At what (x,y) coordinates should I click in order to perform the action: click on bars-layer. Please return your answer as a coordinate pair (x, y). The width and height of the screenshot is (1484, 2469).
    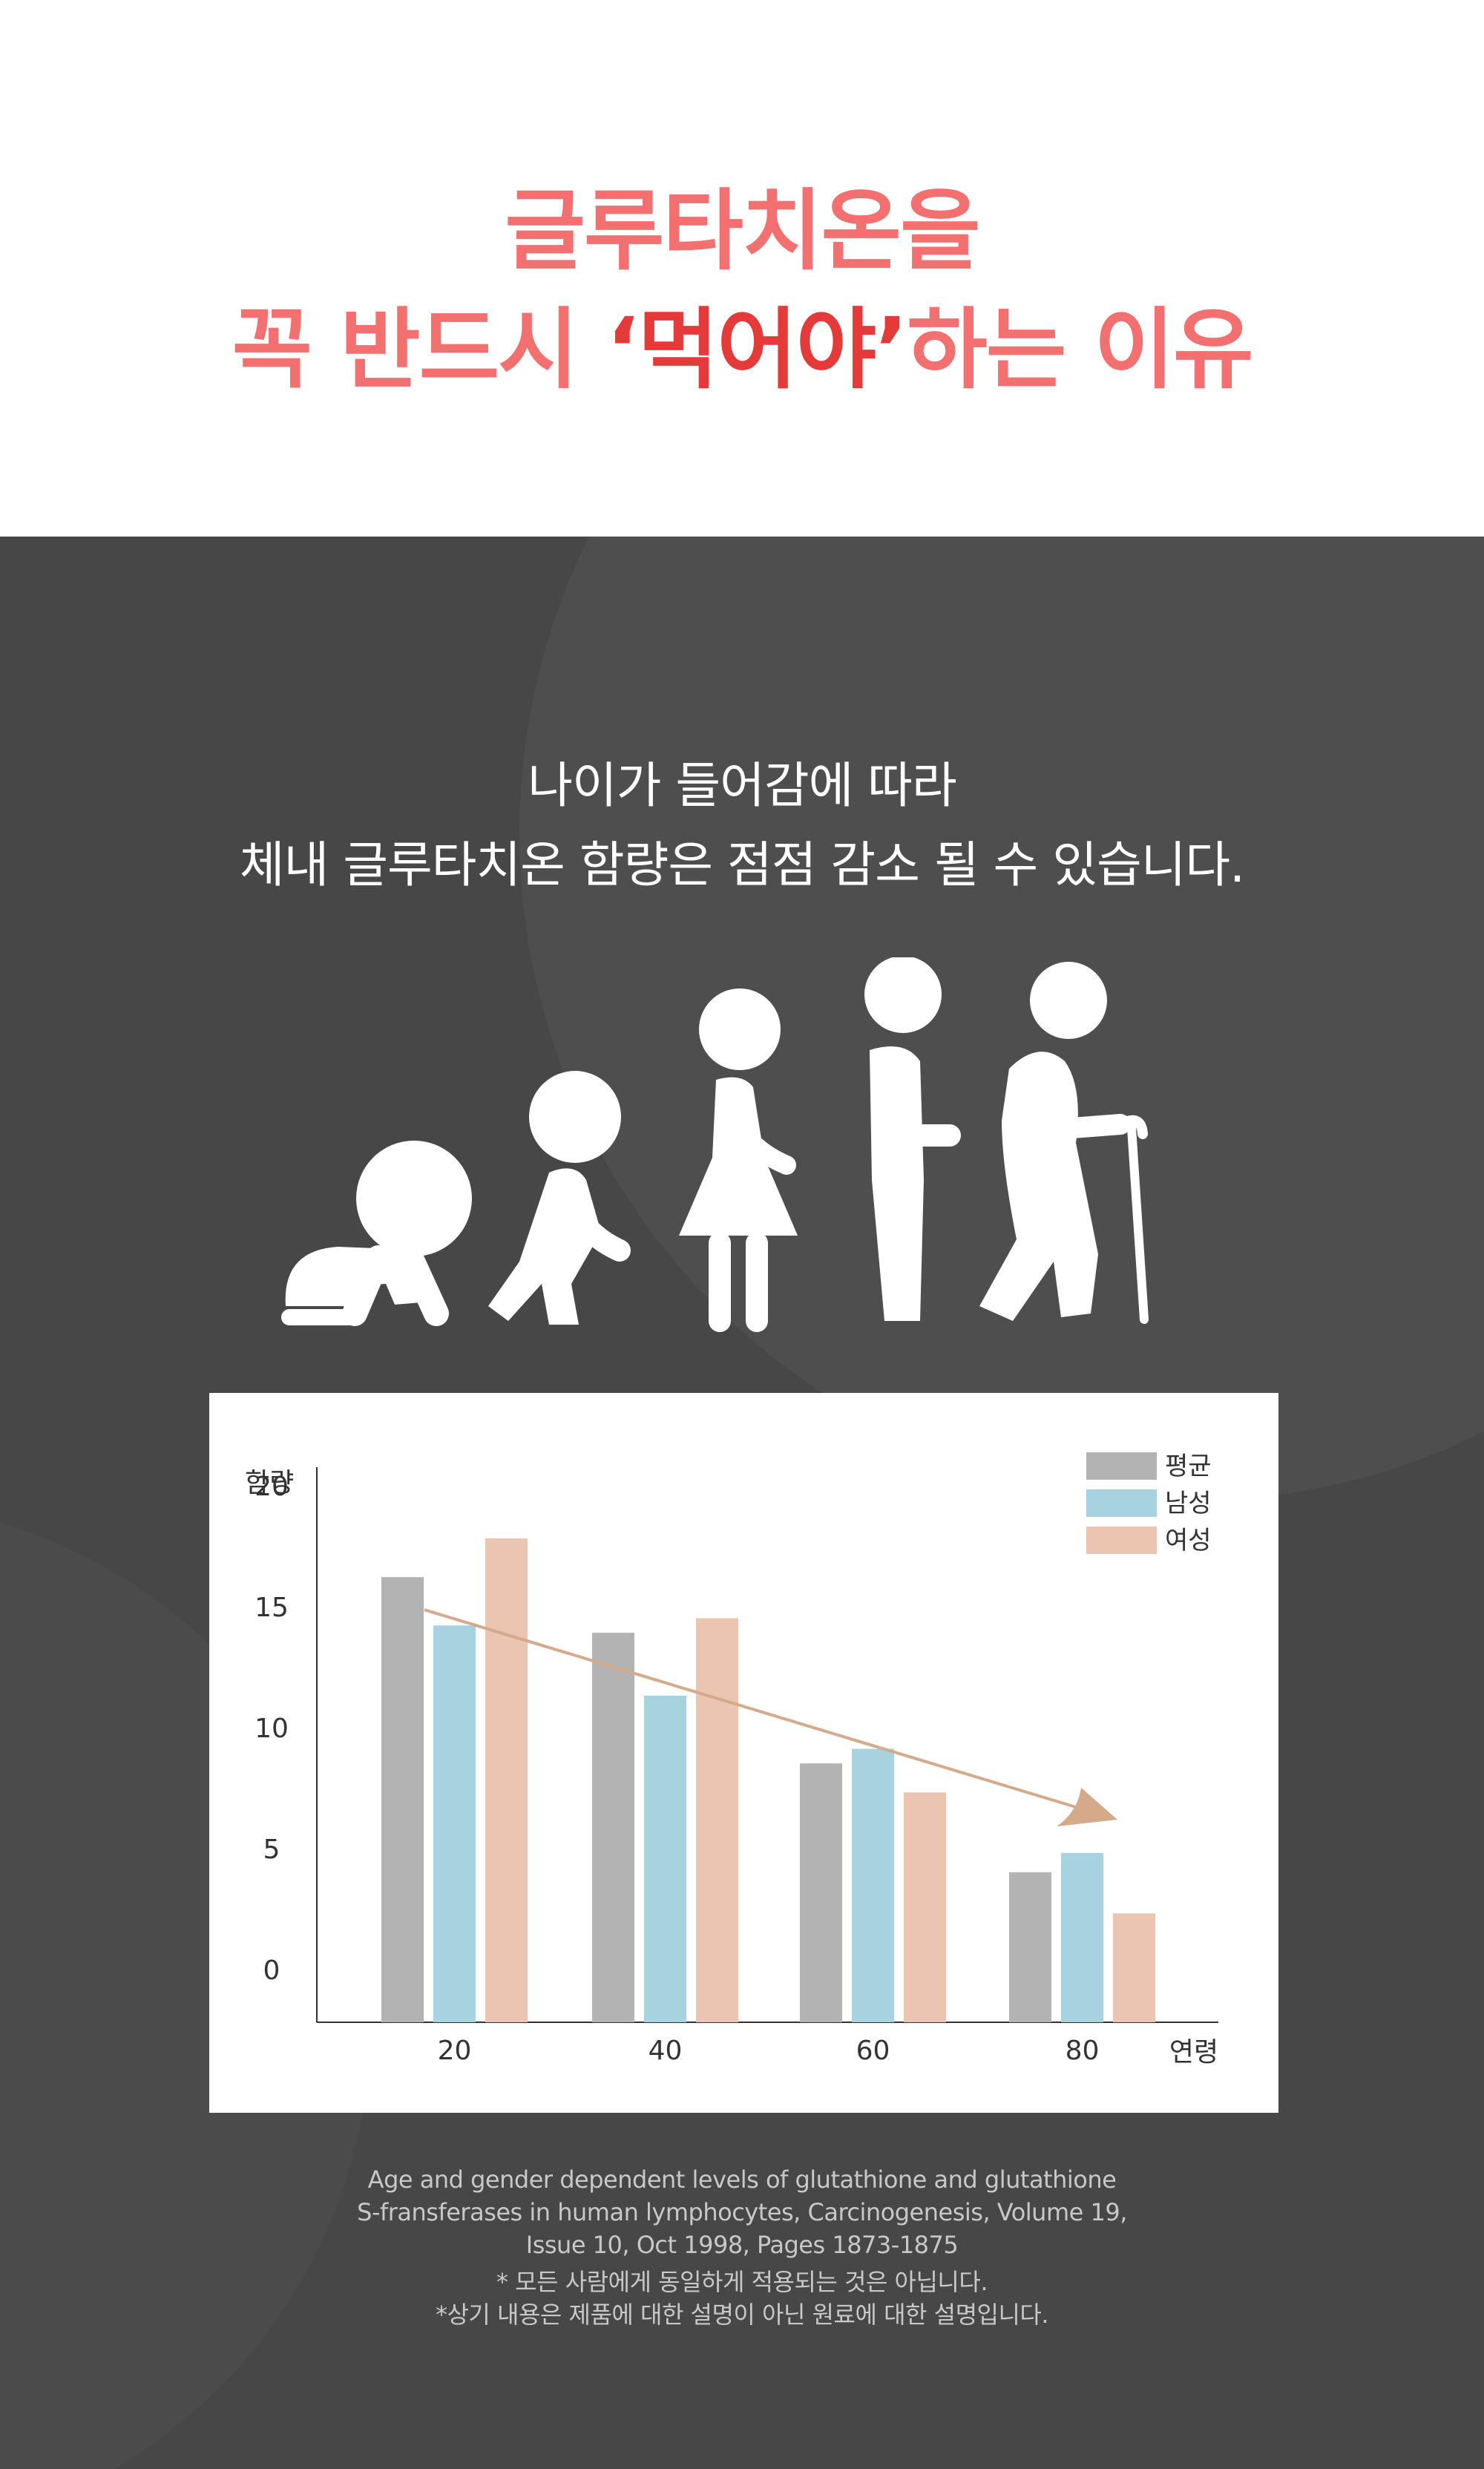
    Looking at the image, I should click on (768, 1780).